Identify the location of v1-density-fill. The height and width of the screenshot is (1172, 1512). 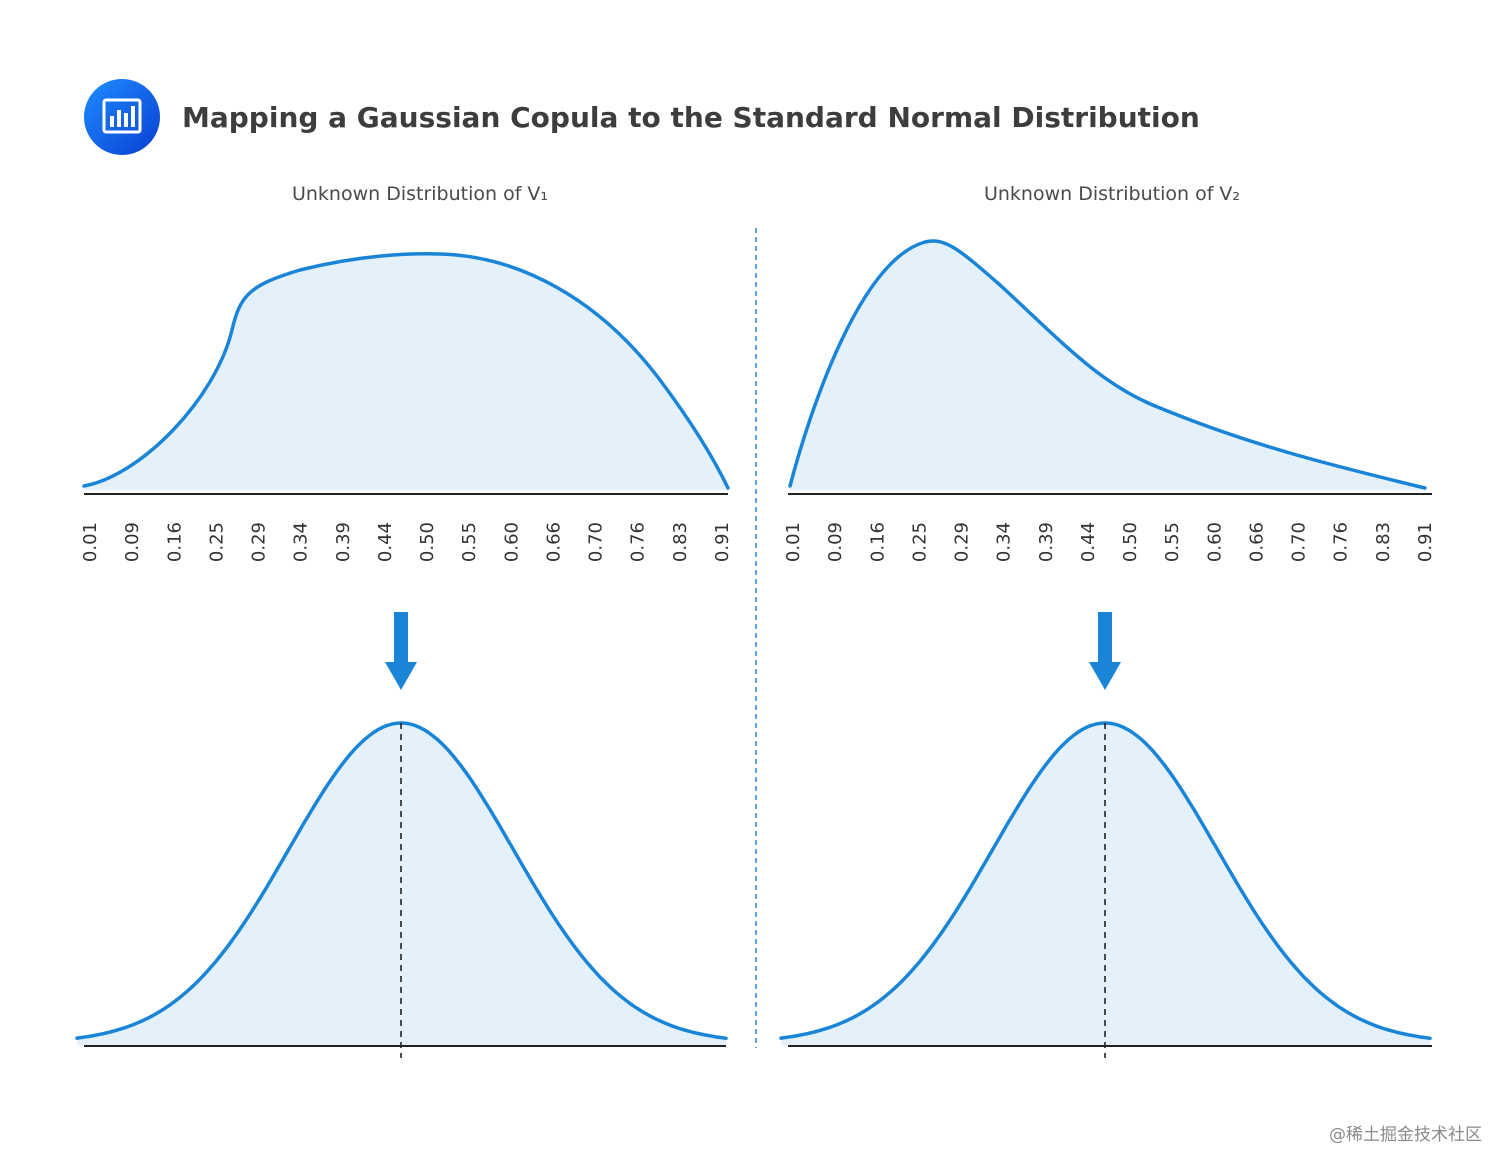
(406, 371).